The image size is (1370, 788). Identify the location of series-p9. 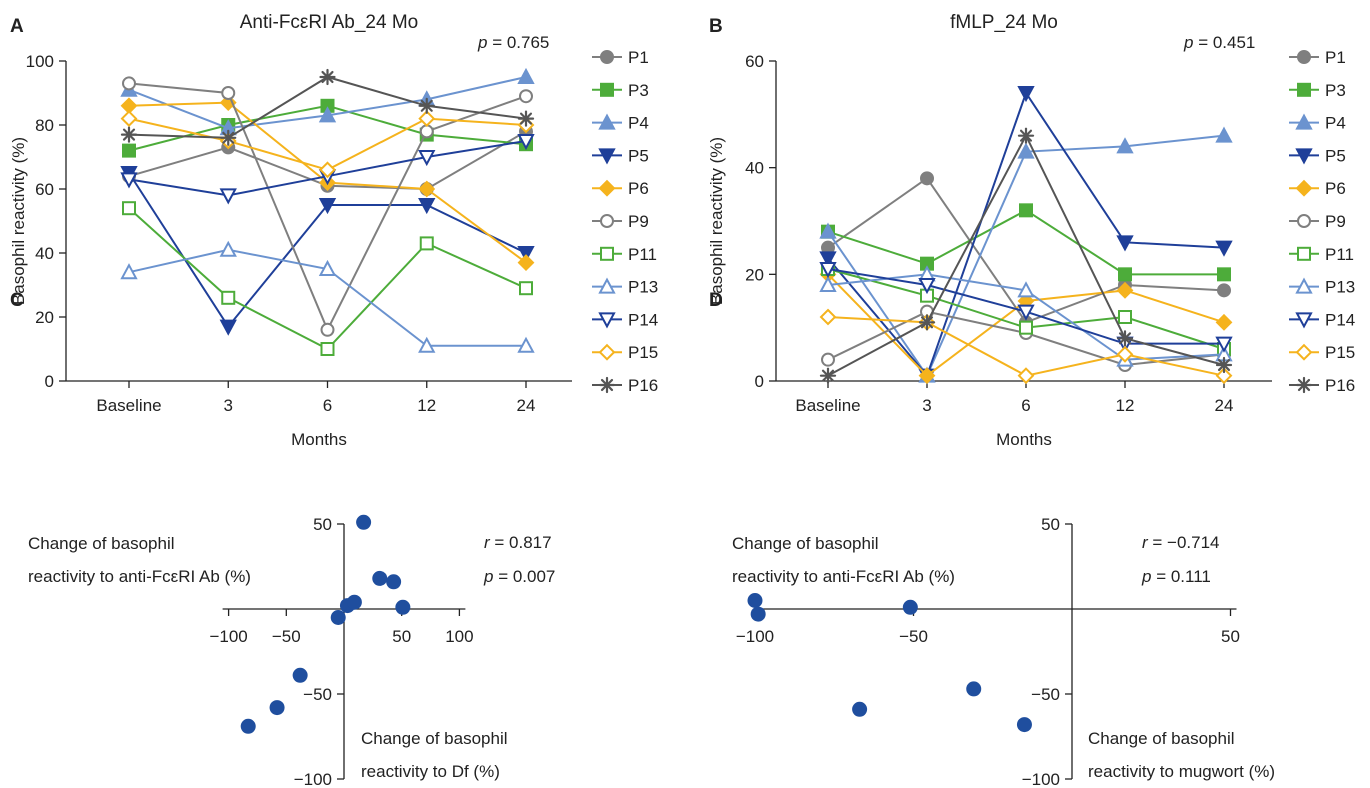
(327, 206).